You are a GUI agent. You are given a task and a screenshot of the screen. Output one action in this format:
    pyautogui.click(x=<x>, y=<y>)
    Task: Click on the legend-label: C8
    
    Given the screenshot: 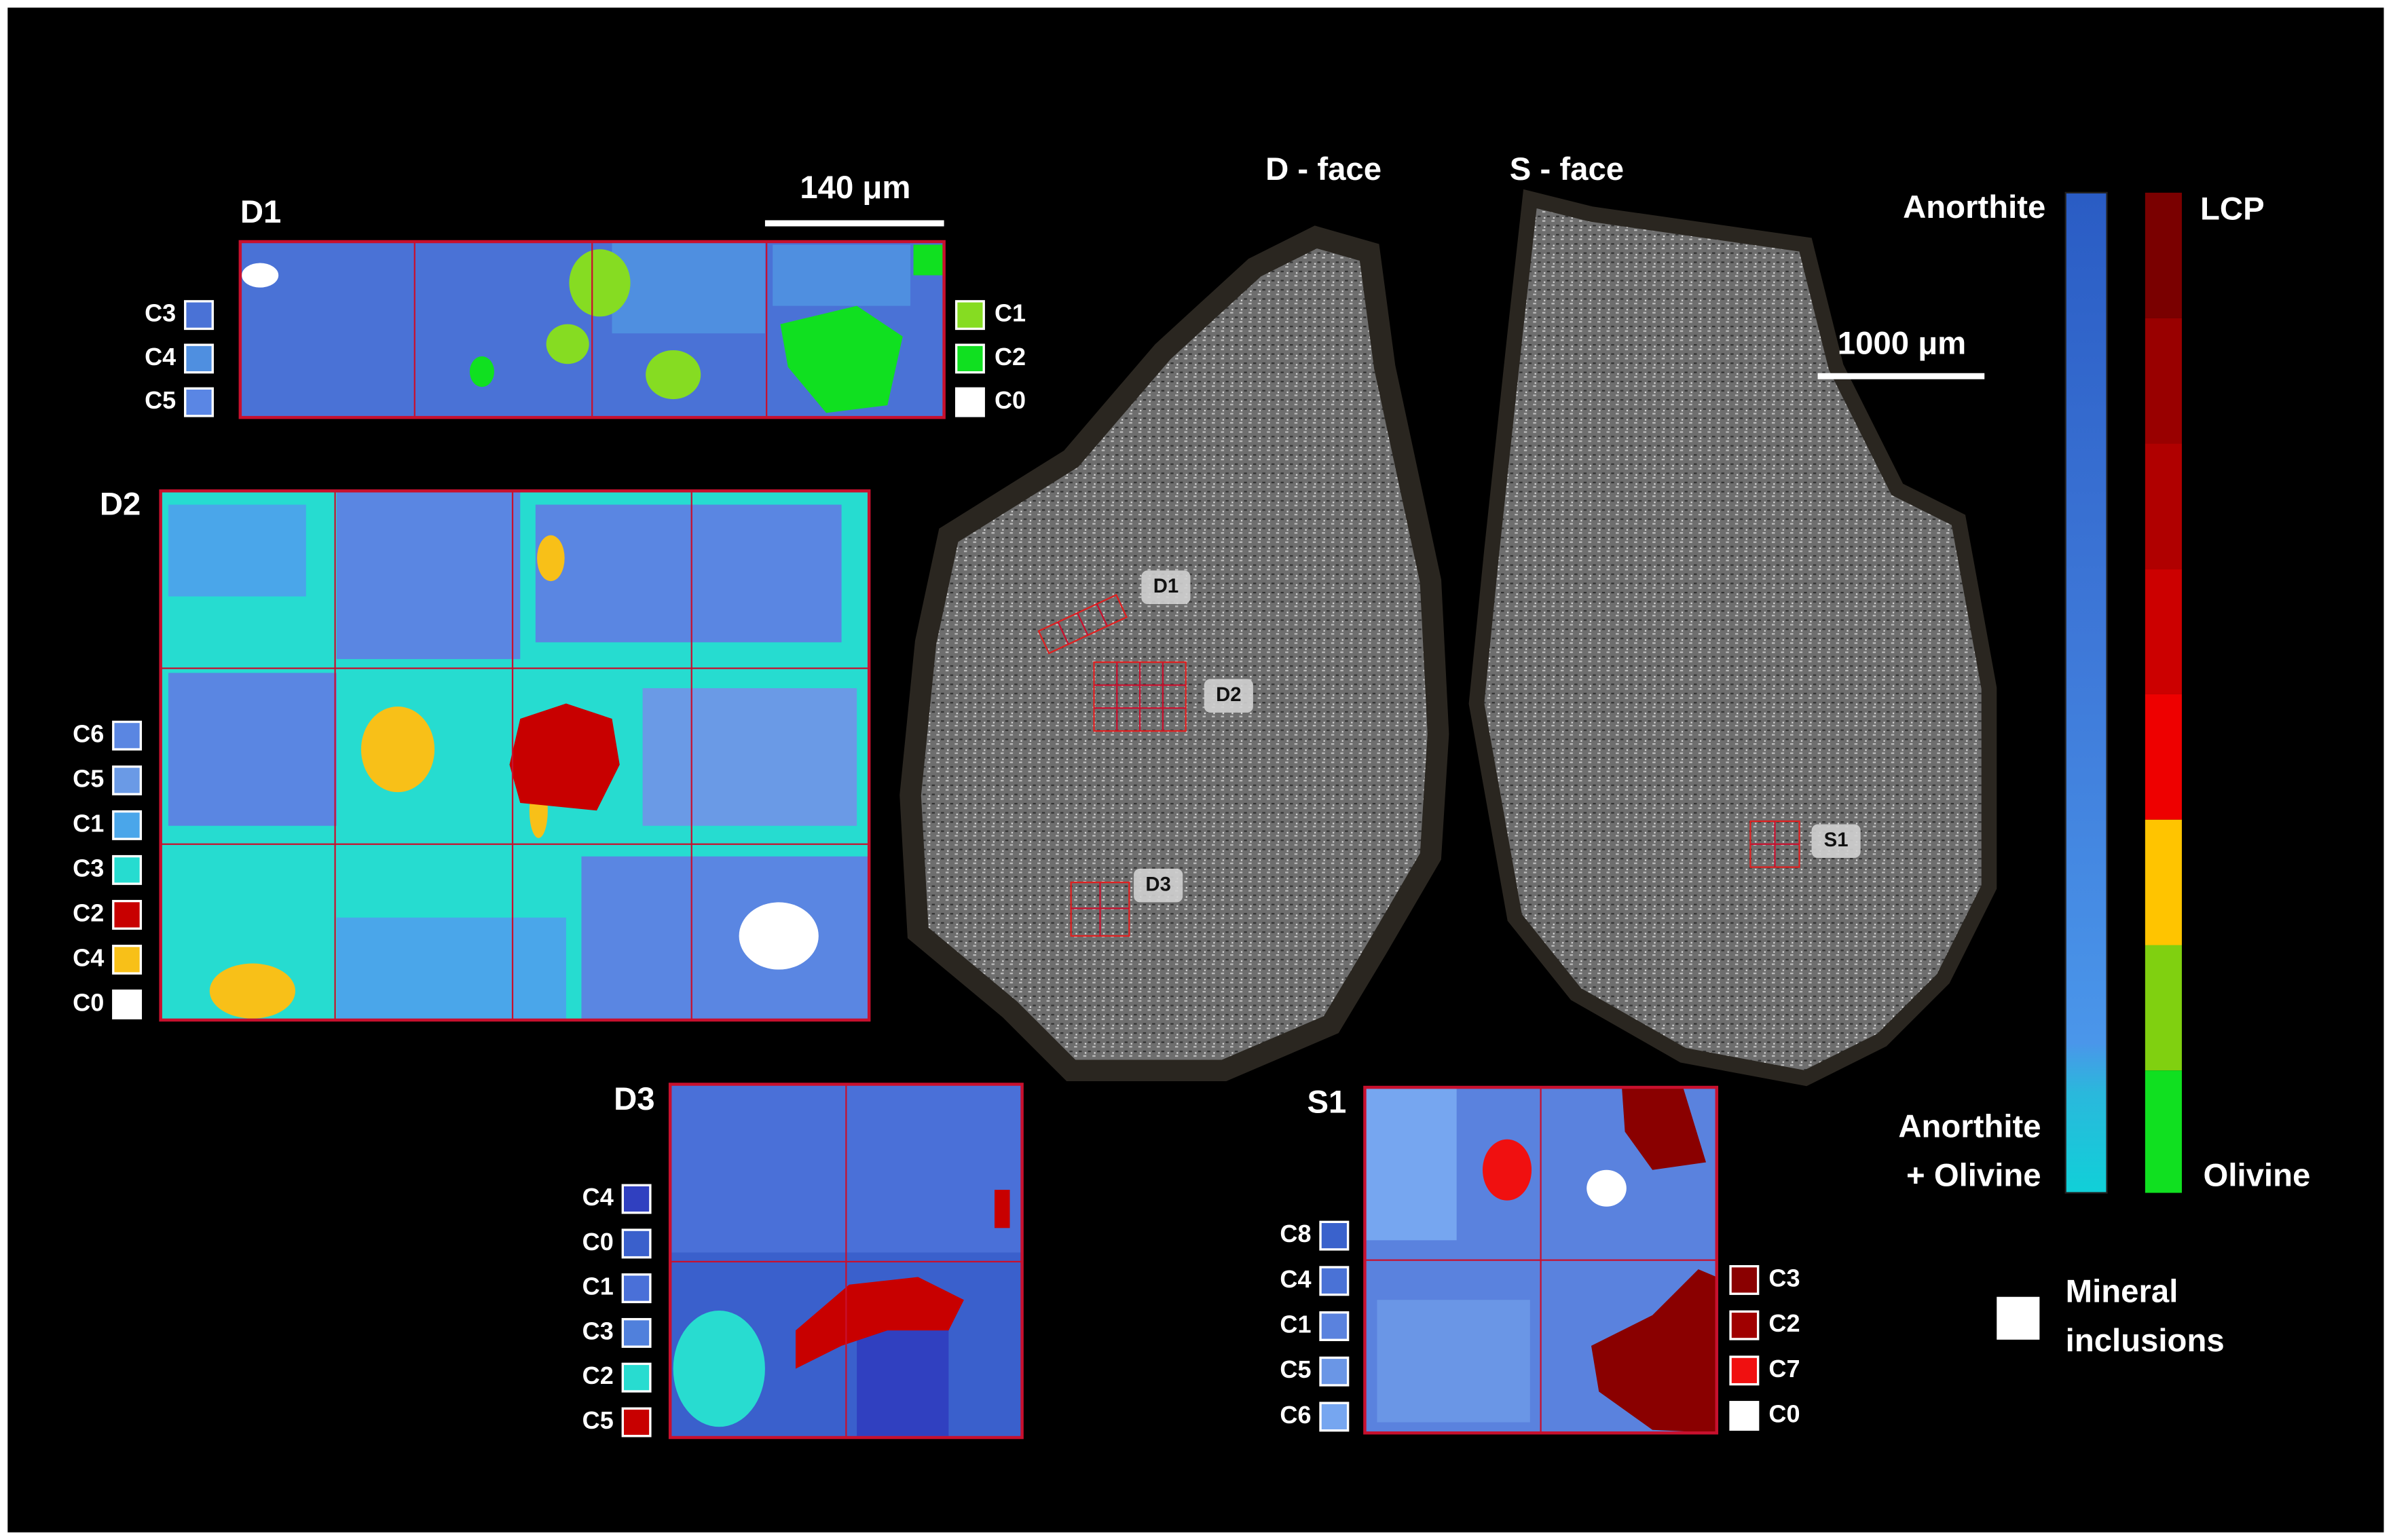 What is the action you would take?
    pyautogui.click(x=1295, y=1234)
    